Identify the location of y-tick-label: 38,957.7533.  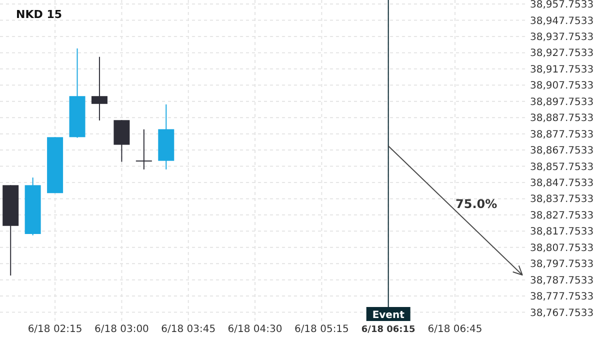
(562, 5).